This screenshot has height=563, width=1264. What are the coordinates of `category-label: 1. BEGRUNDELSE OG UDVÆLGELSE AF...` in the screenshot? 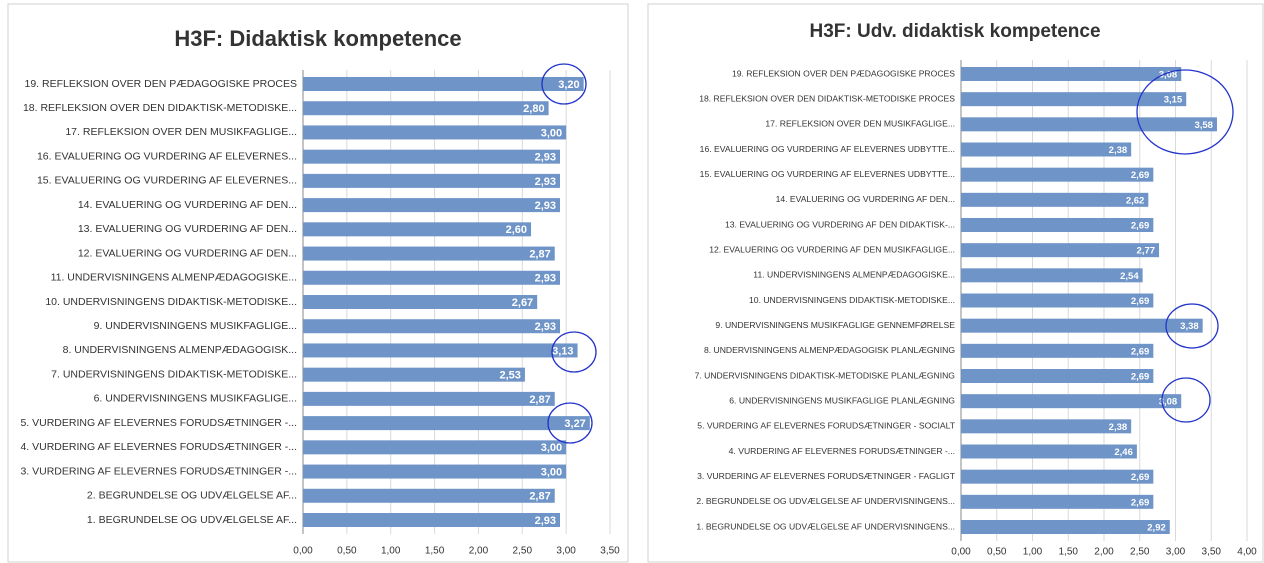 It's located at (192, 520).